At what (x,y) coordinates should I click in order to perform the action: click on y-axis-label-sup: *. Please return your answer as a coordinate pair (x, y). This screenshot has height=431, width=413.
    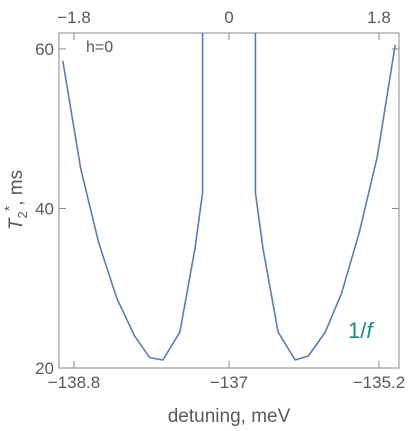
    Looking at the image, I should click on (9, 208).